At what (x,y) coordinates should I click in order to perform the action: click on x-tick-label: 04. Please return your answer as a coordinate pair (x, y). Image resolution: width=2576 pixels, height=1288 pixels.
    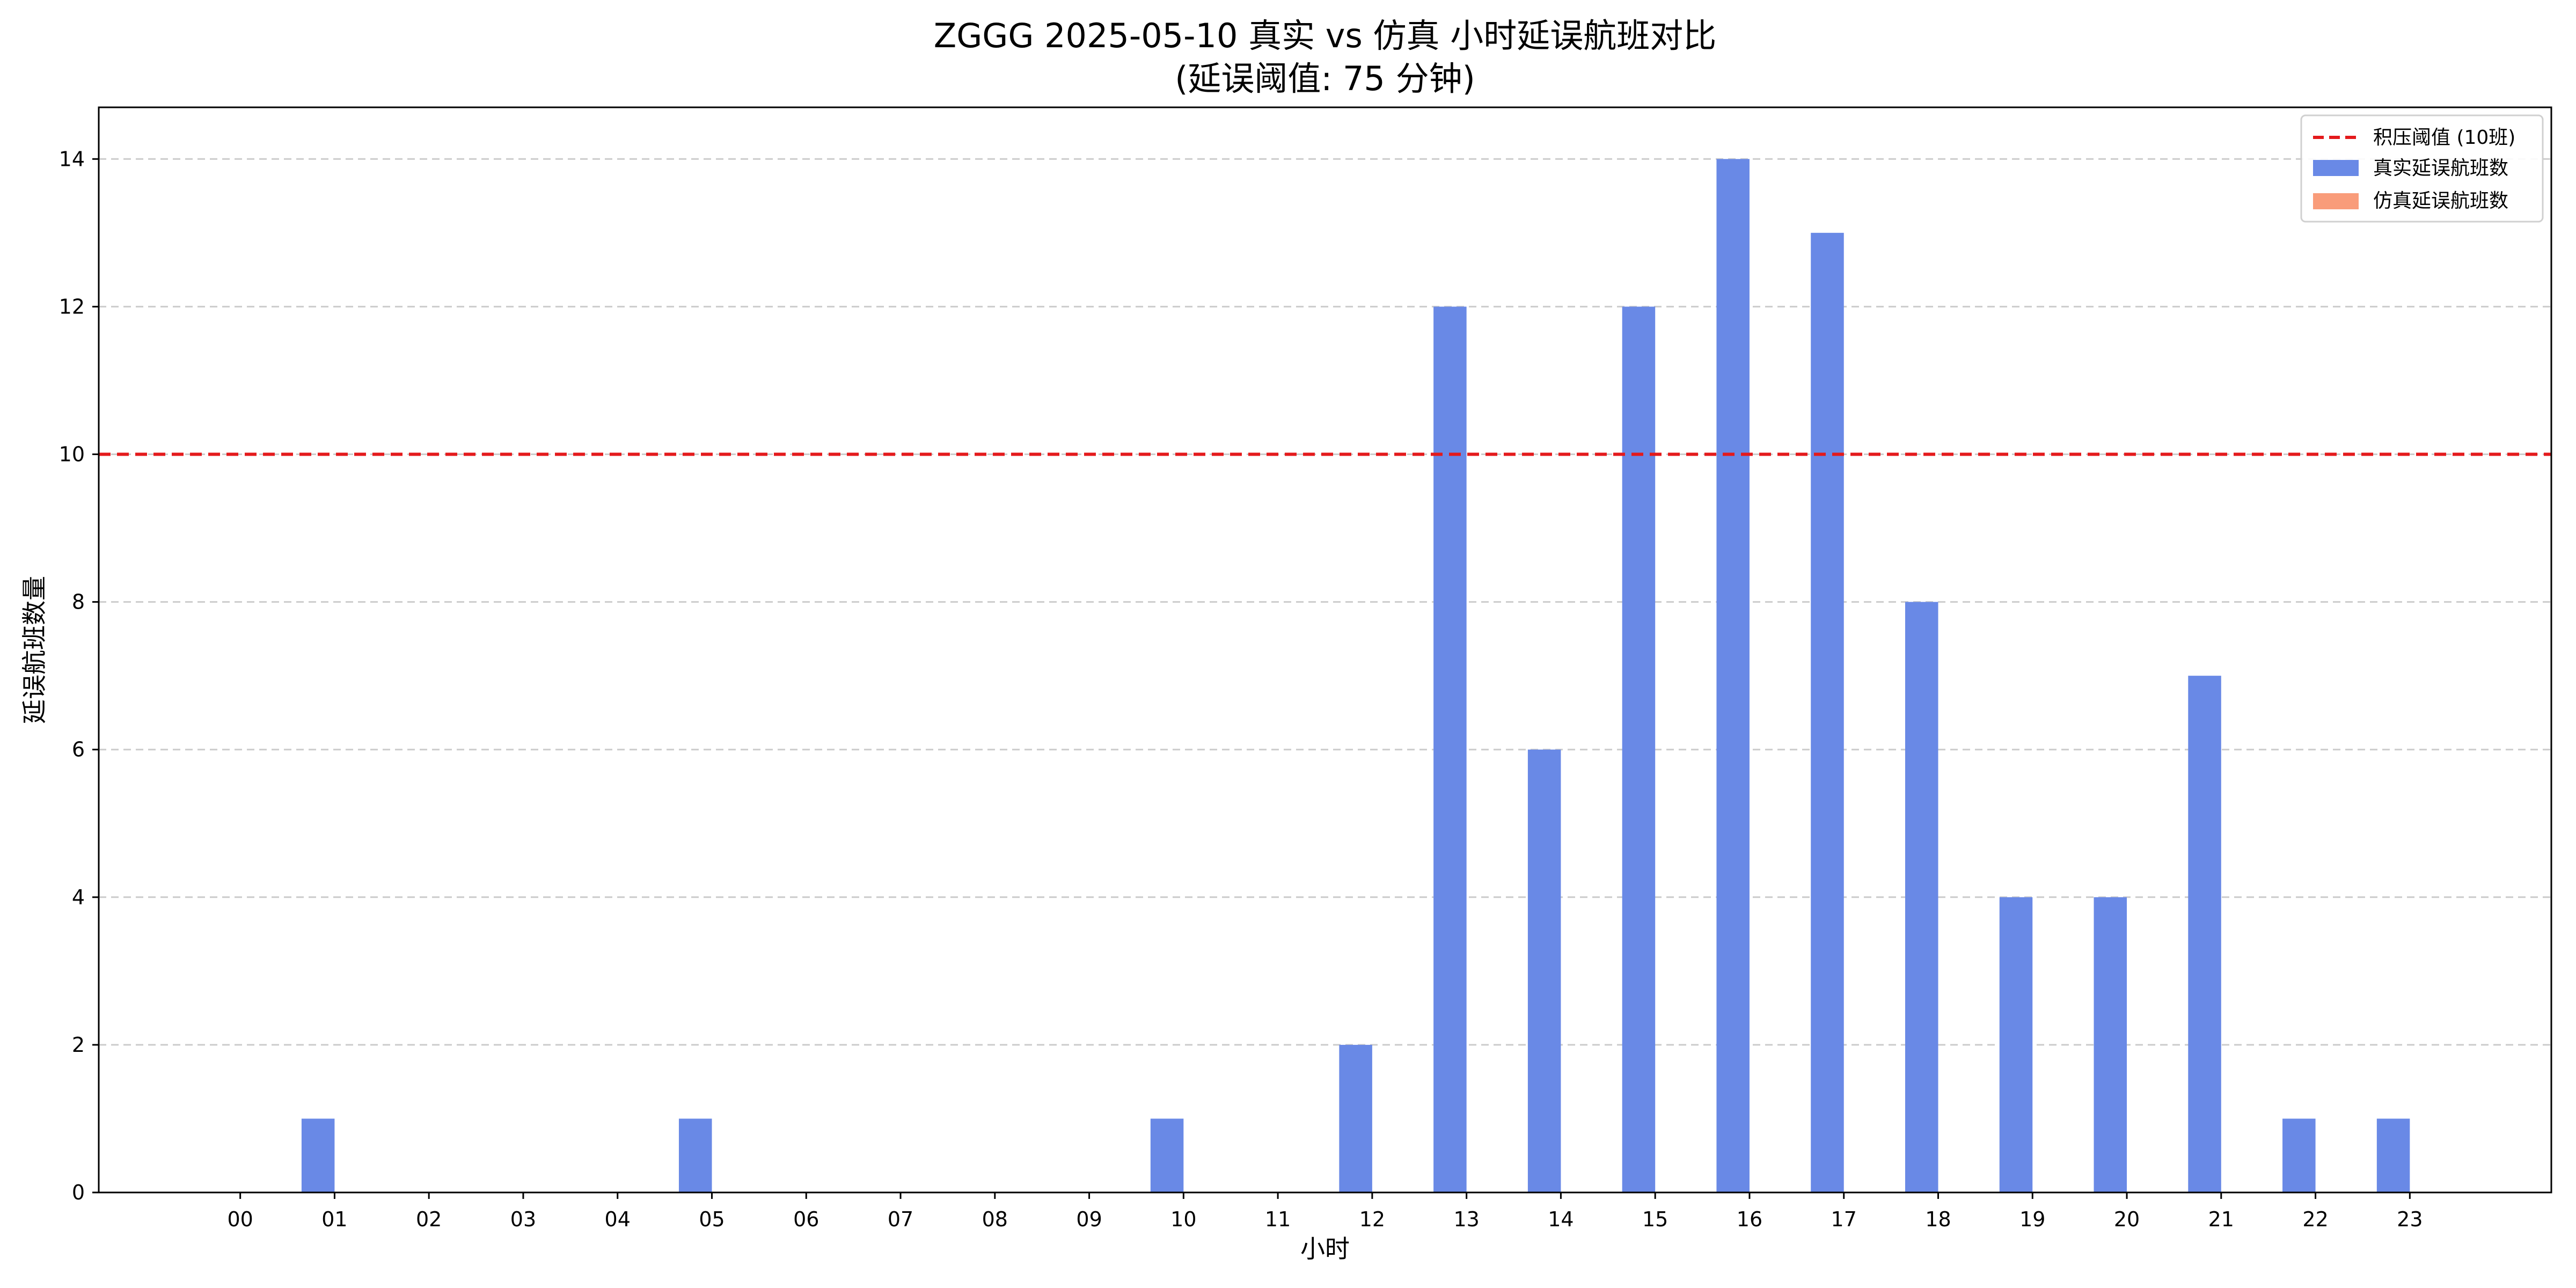
    Looking at the image, I should click on (618, 1219).